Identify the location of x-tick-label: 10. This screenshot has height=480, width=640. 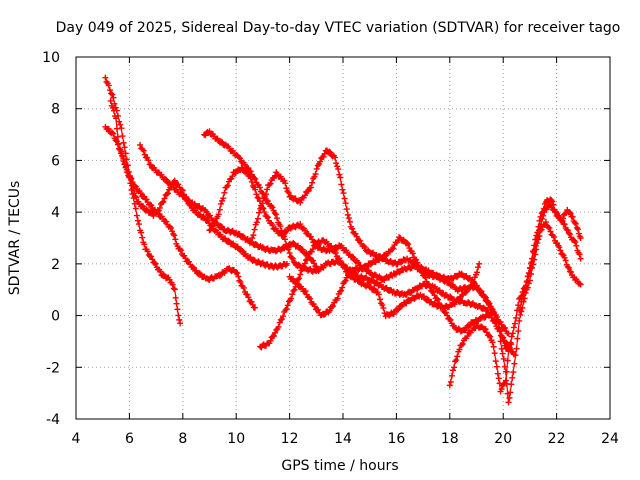
(236, 439).